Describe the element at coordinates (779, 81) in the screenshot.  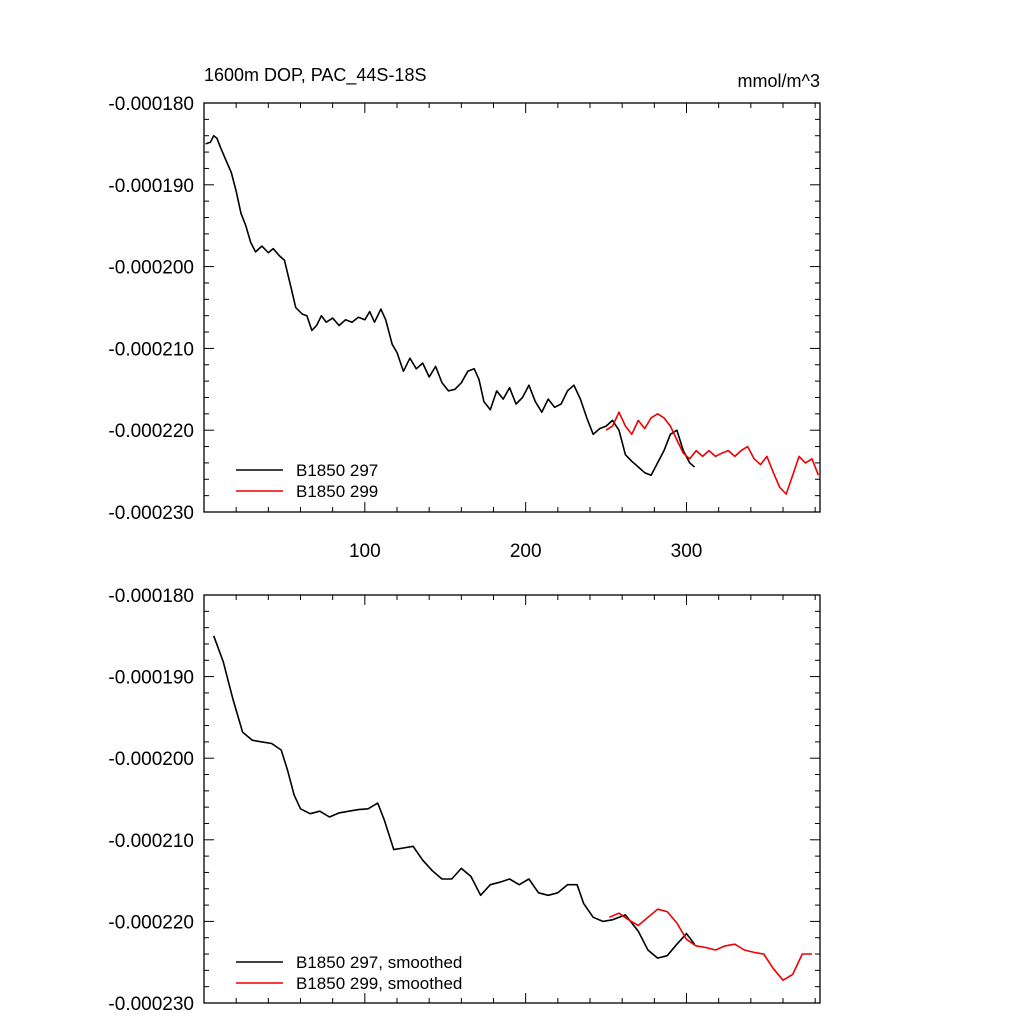
I see `chart-units: mmol/m^3` at that location.